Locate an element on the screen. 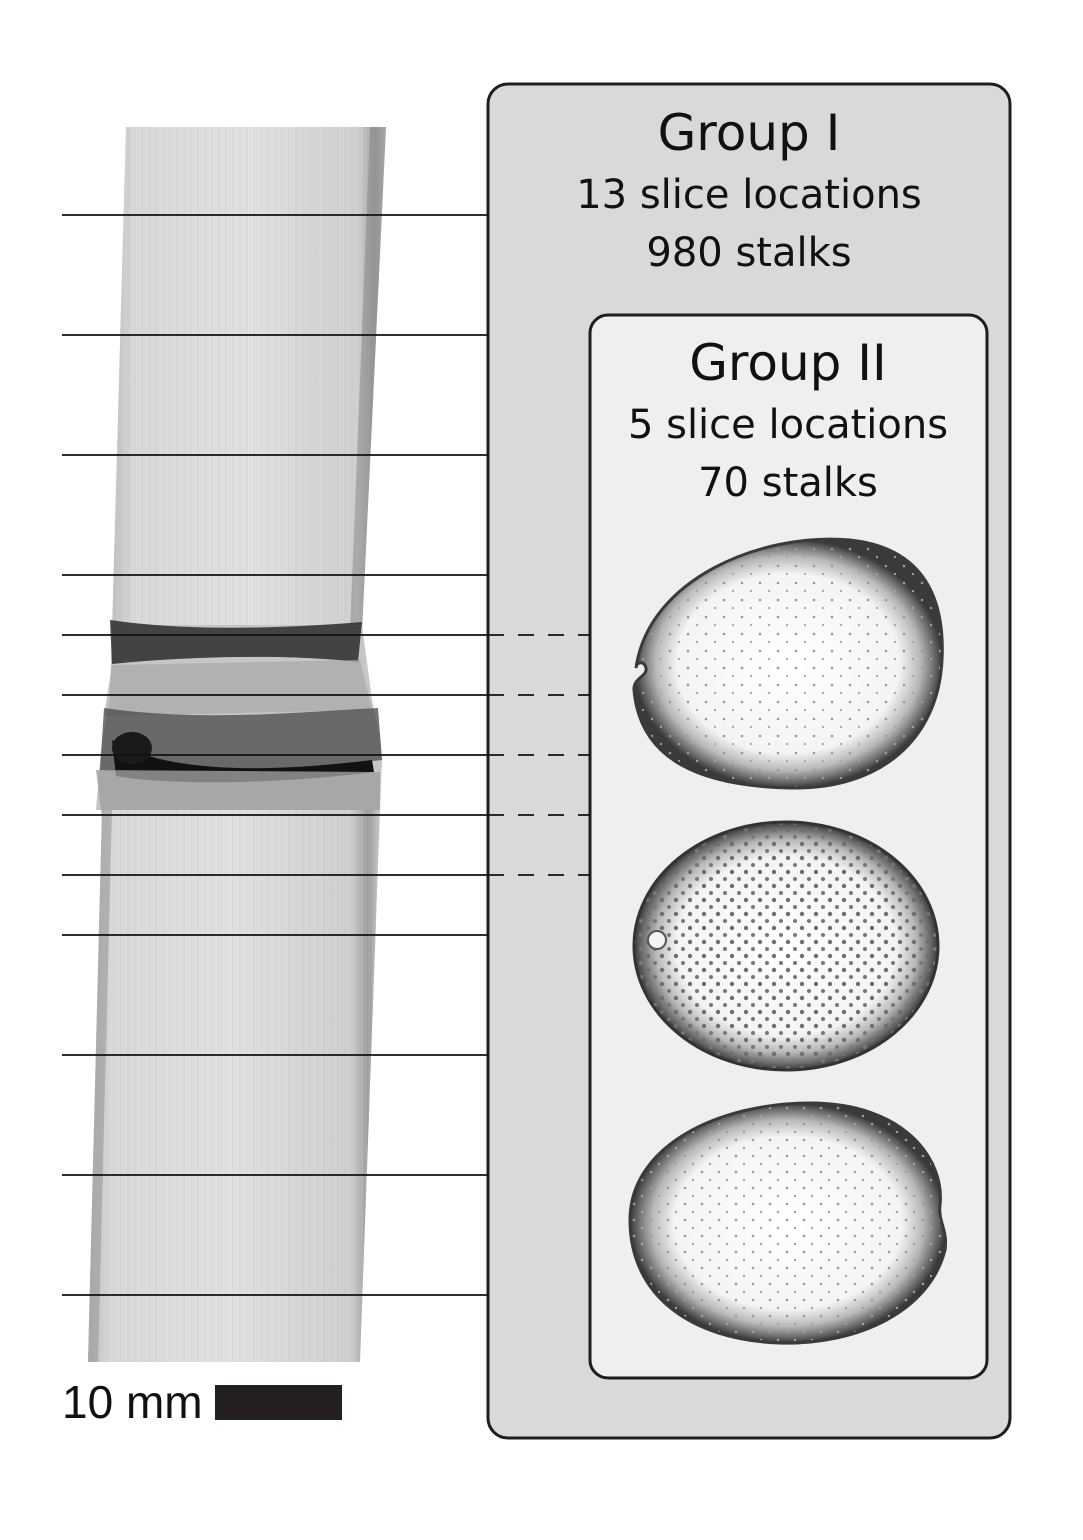  scale-bar-label: 10 mm is located at coordinates (132, 1402).